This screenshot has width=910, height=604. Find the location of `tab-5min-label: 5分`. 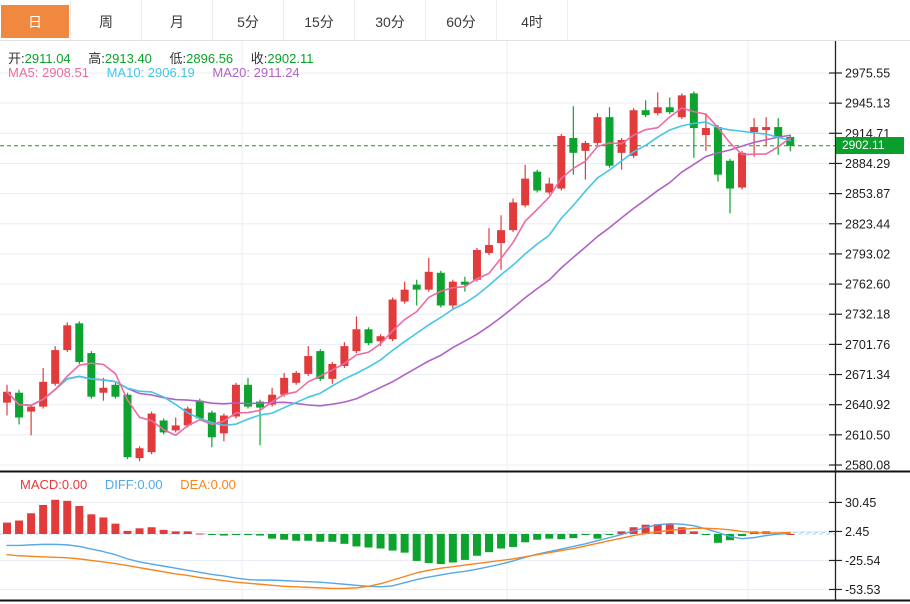

tab-5min-label: 5分 is located at coordinates (248, 21).